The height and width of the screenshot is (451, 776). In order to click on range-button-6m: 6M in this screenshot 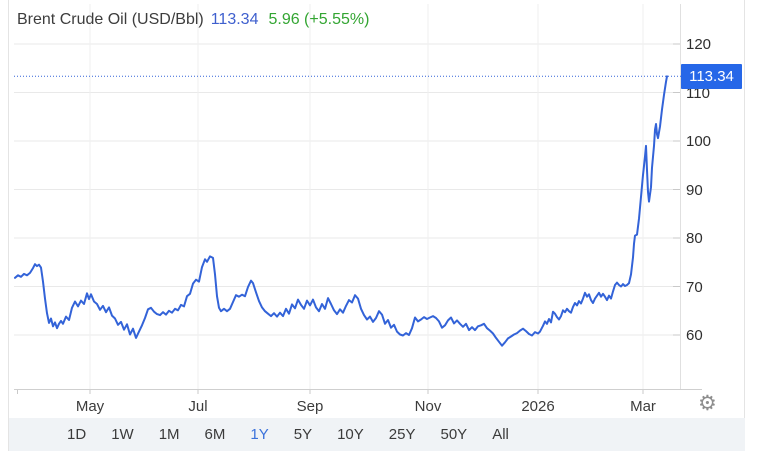, I will do `click(215, 434)`.